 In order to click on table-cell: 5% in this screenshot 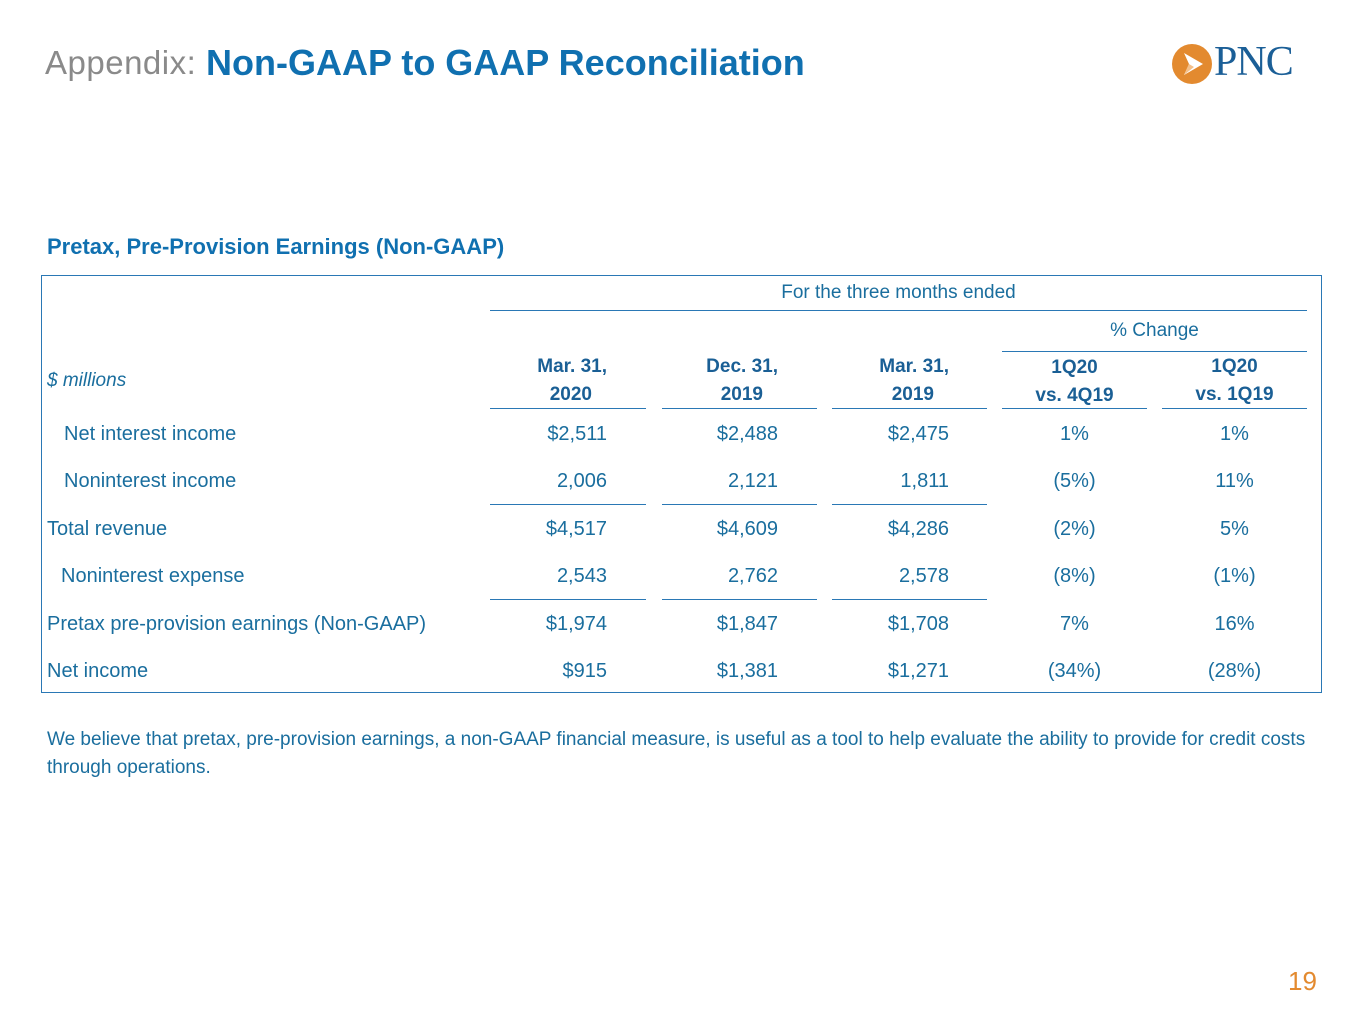, I will do `click(1234, 529)`.